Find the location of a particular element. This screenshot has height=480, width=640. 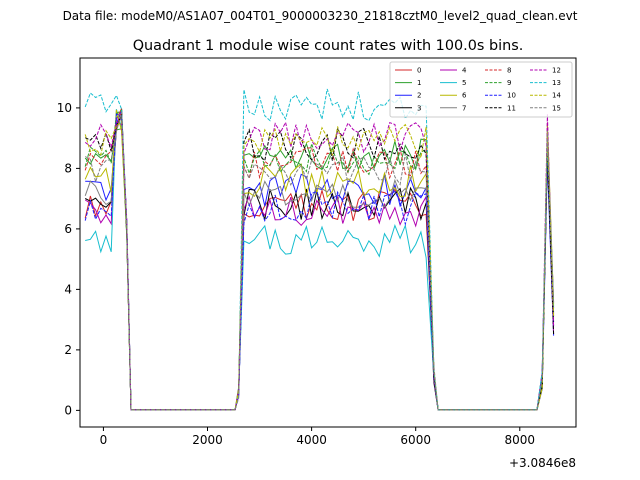

y-tick-label: 8 is located at coordinates (68, 168).